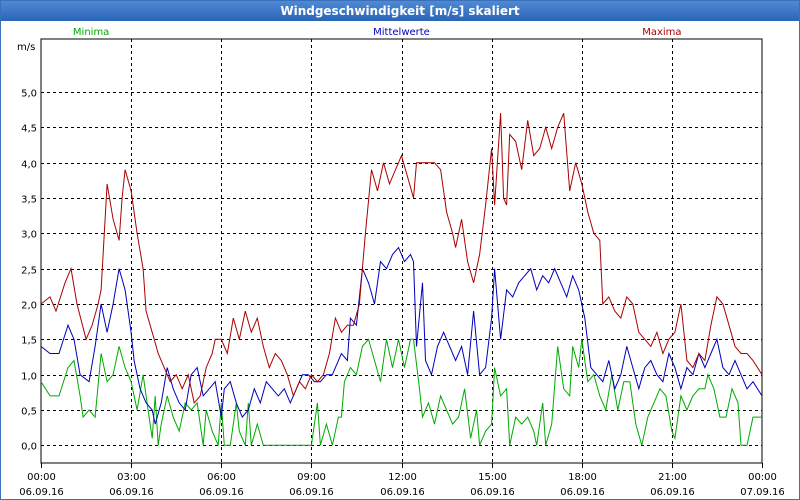 The image size is (800, 500). What do you see at coordinates (402, 477) in the screenshot?
I see `x-tick-time: 12:00` at bounding box center [402, 477].